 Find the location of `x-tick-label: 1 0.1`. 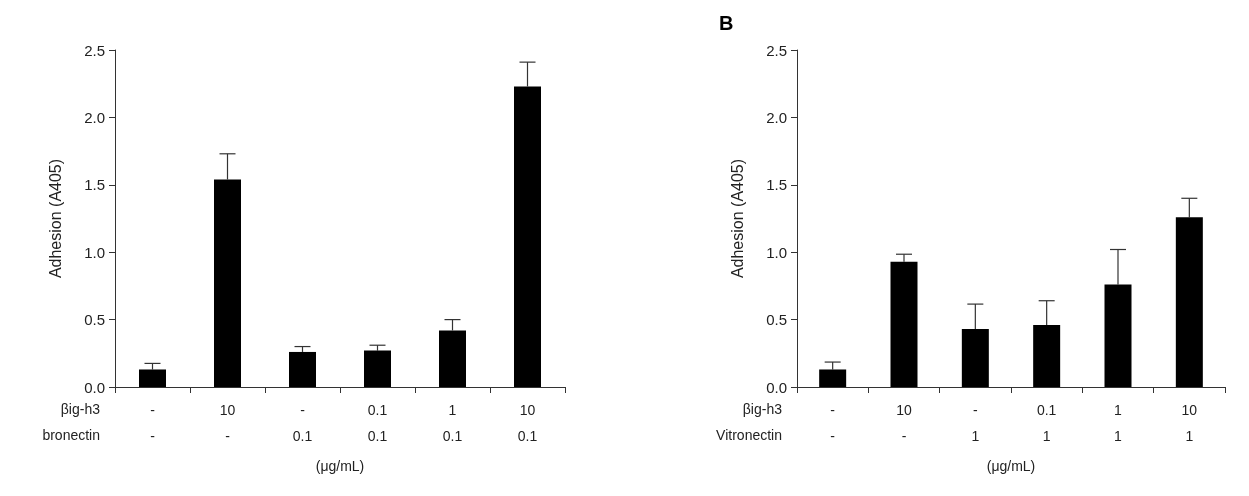

x-tick-label: 1 0.1 is located at coordinates (452, 423).